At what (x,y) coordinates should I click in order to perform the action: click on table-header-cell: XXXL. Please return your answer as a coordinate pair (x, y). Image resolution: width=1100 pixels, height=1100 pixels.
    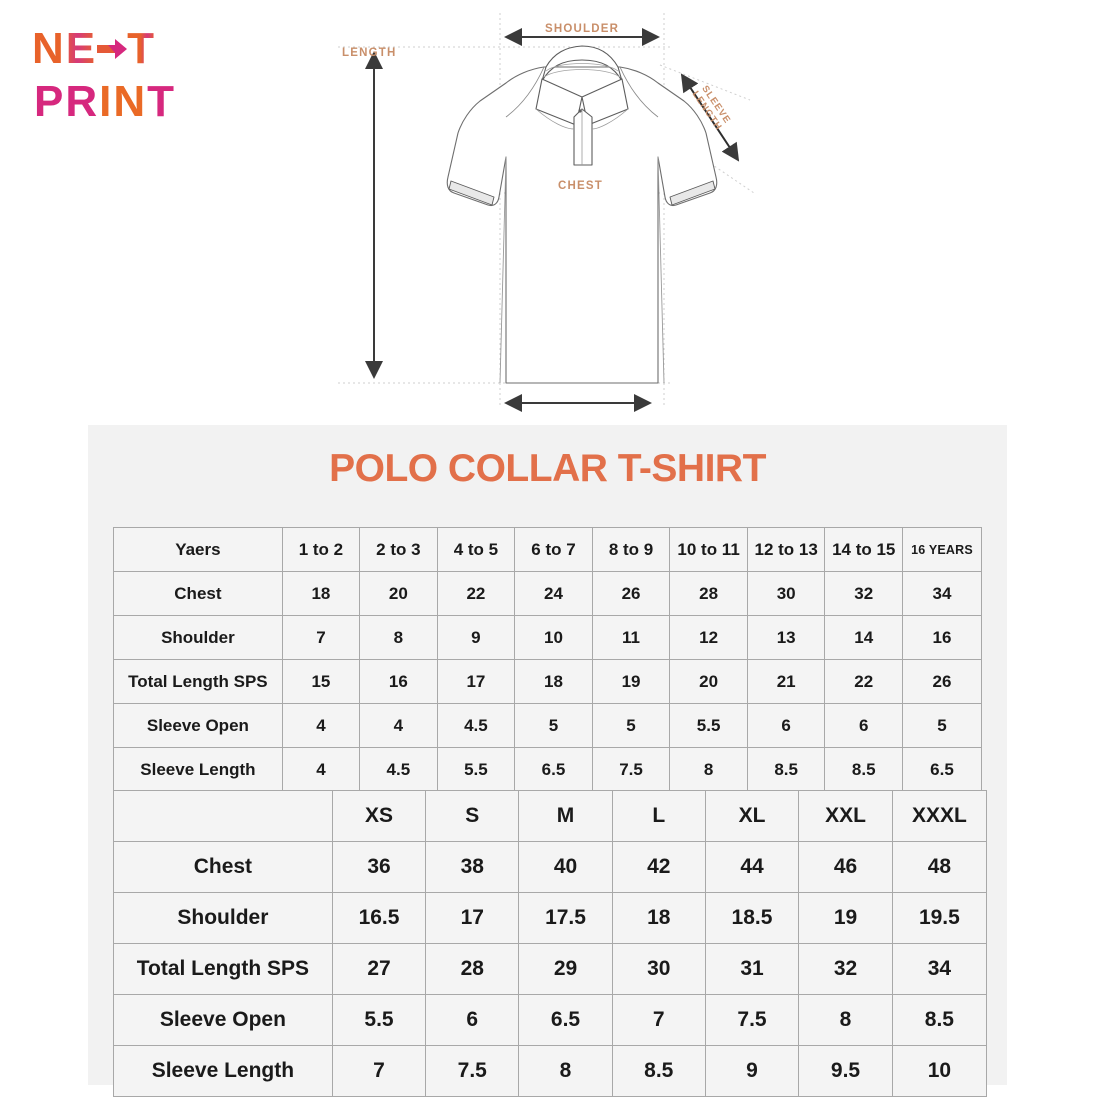
    Looking at the image, I should click on (939, 816).